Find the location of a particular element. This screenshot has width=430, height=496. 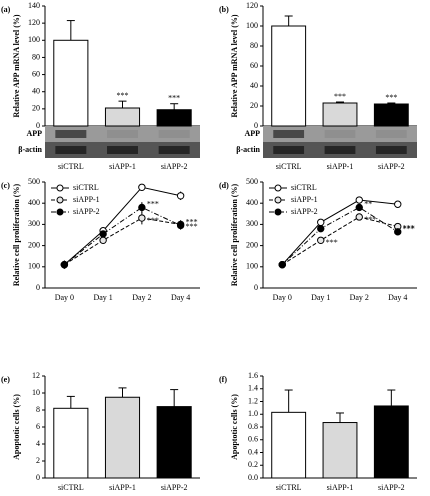

y-tick-label: 10 is located at coordinates (36, 392).